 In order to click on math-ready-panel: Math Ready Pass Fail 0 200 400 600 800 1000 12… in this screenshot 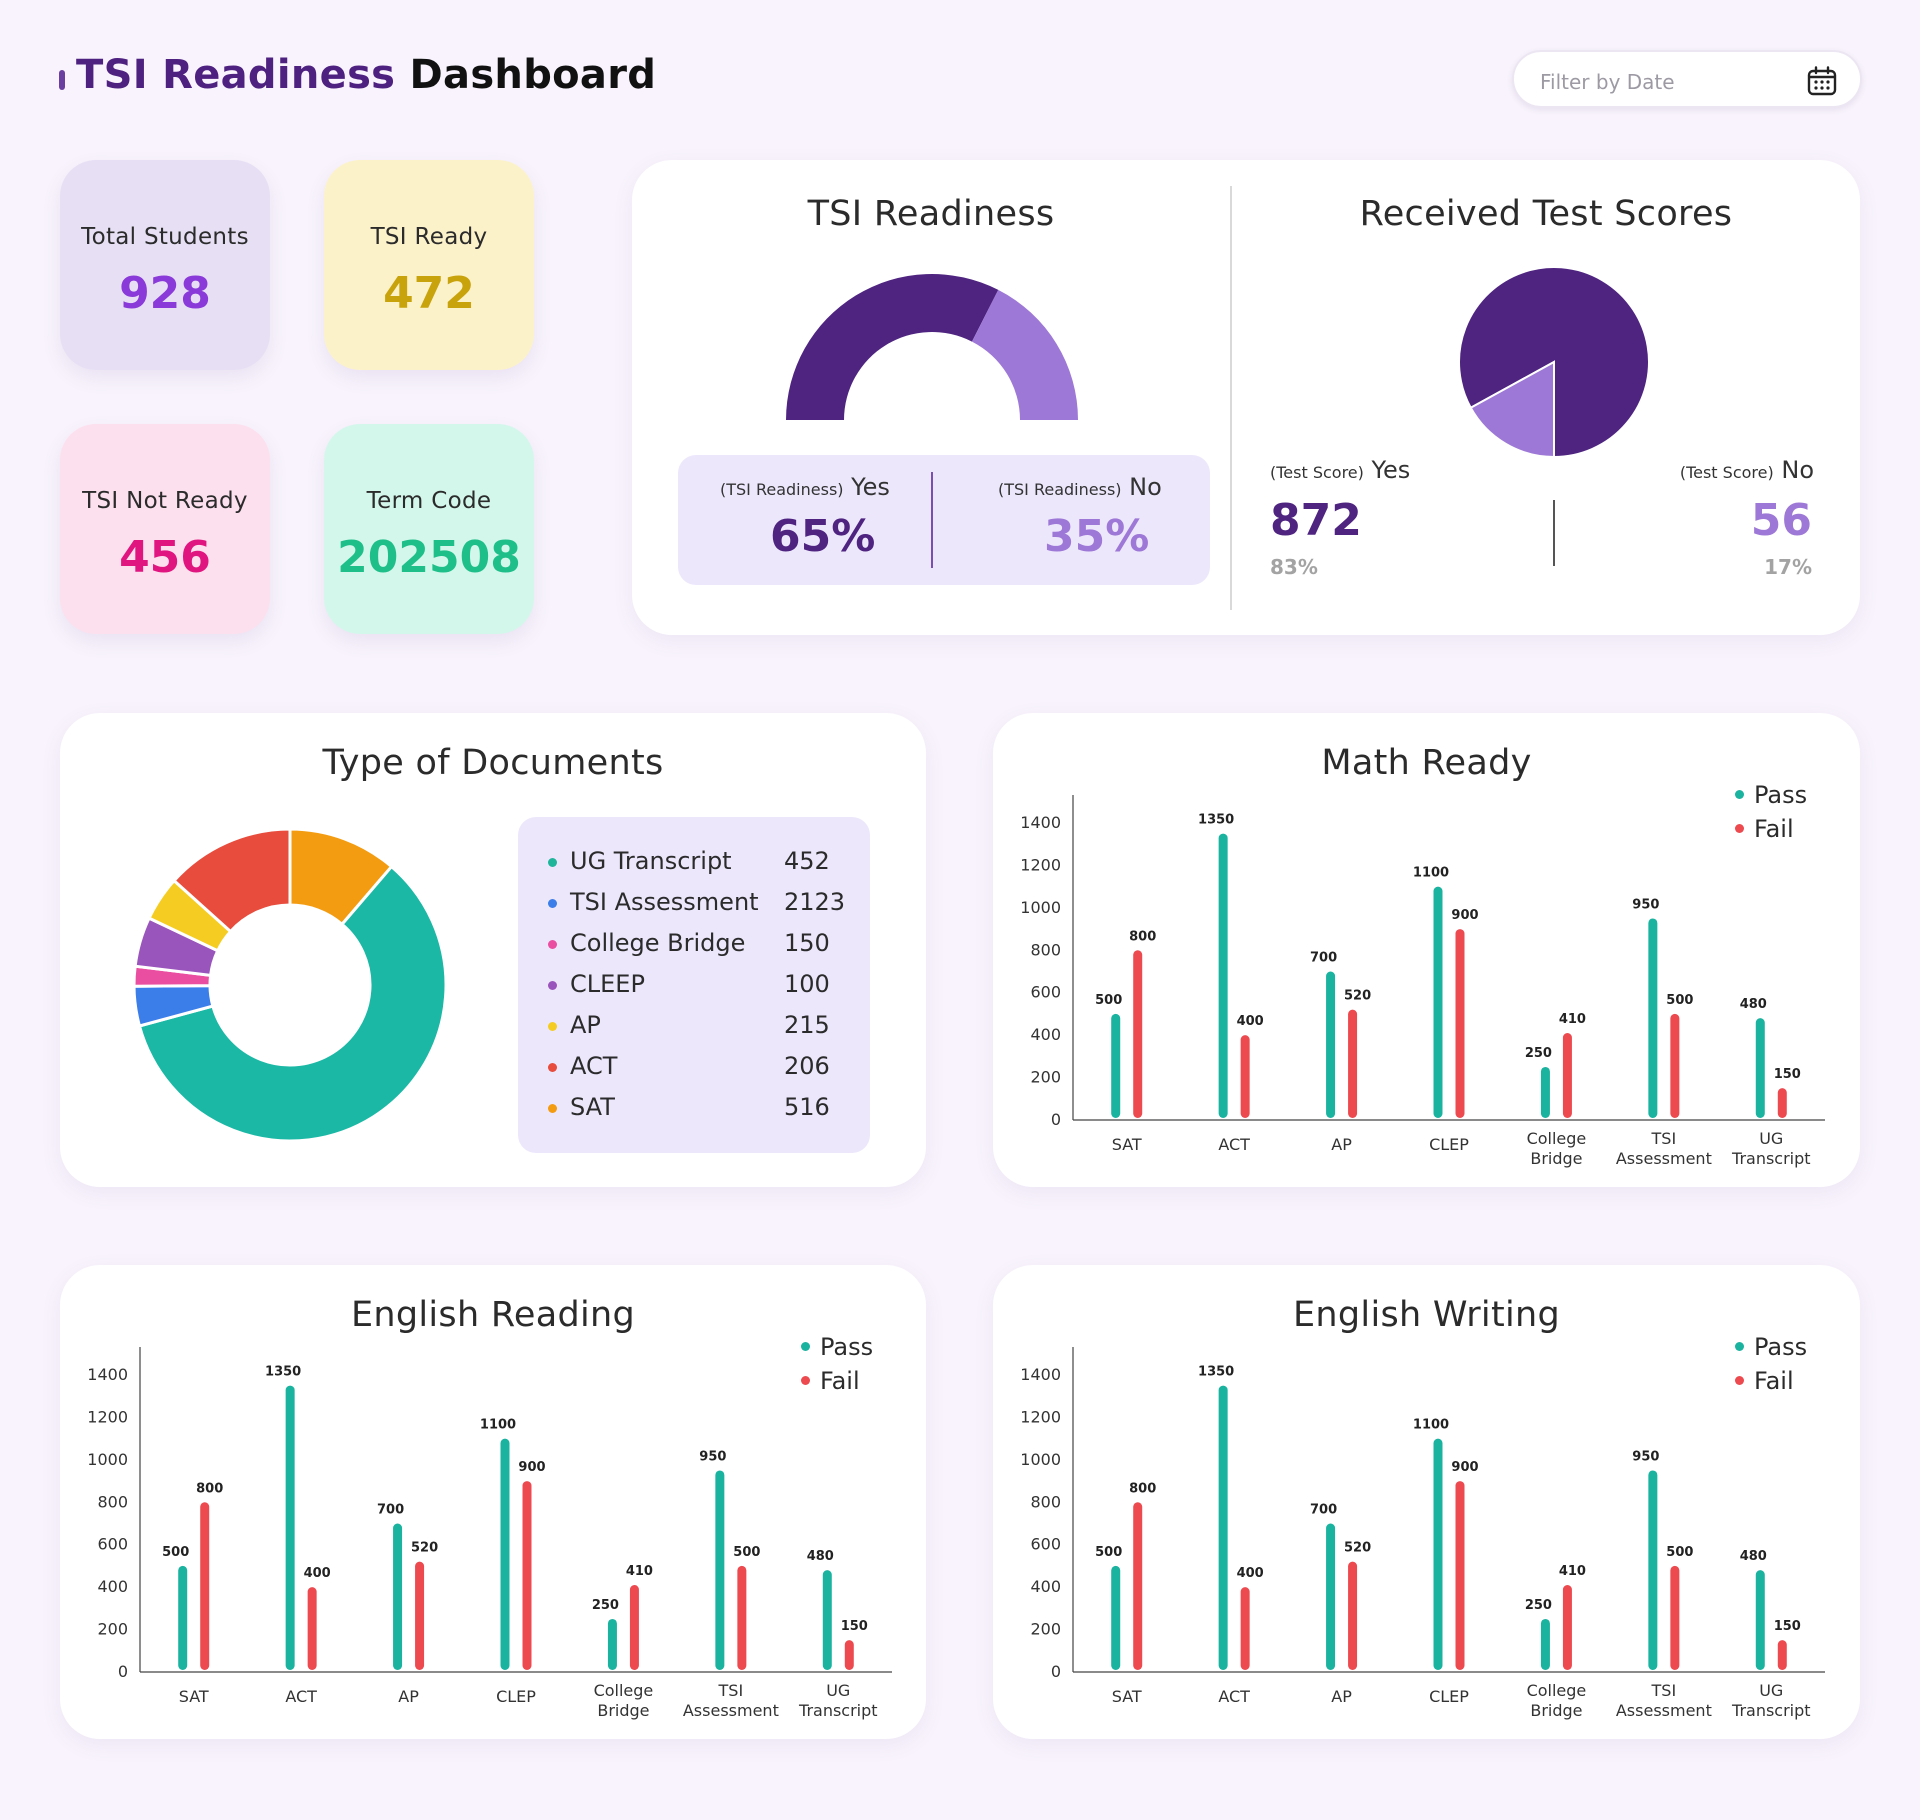, I will do `click(1426, 950)`.